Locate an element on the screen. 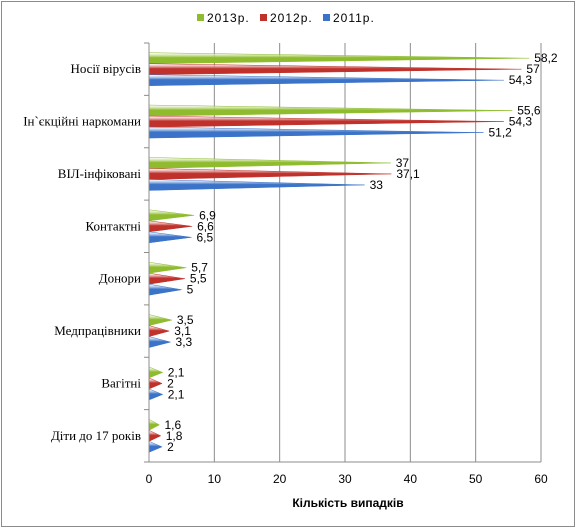 This screenshot has width=578, height=530. data-label: 1,8 is located at coordinates (174, 436).